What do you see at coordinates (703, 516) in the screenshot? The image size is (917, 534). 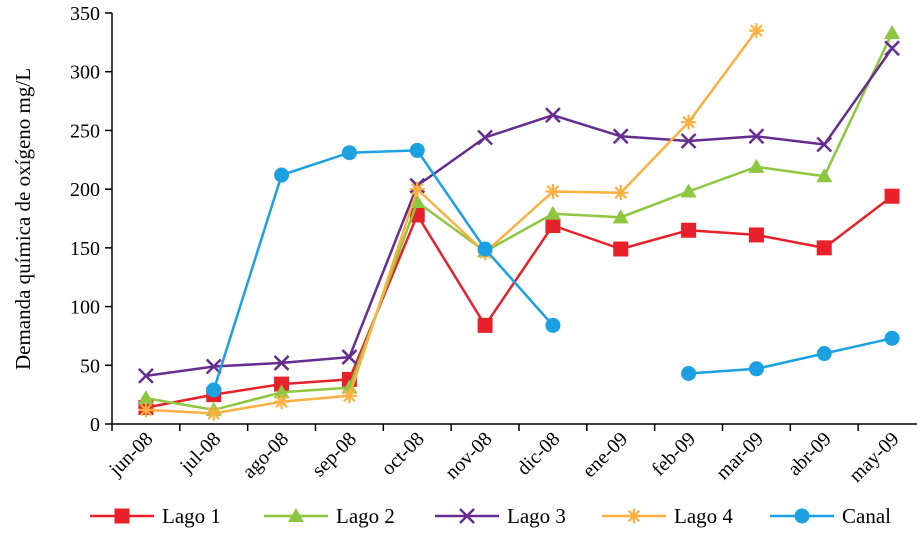 I see `legend-label: Lago 4` at bounding box center [703, 516].